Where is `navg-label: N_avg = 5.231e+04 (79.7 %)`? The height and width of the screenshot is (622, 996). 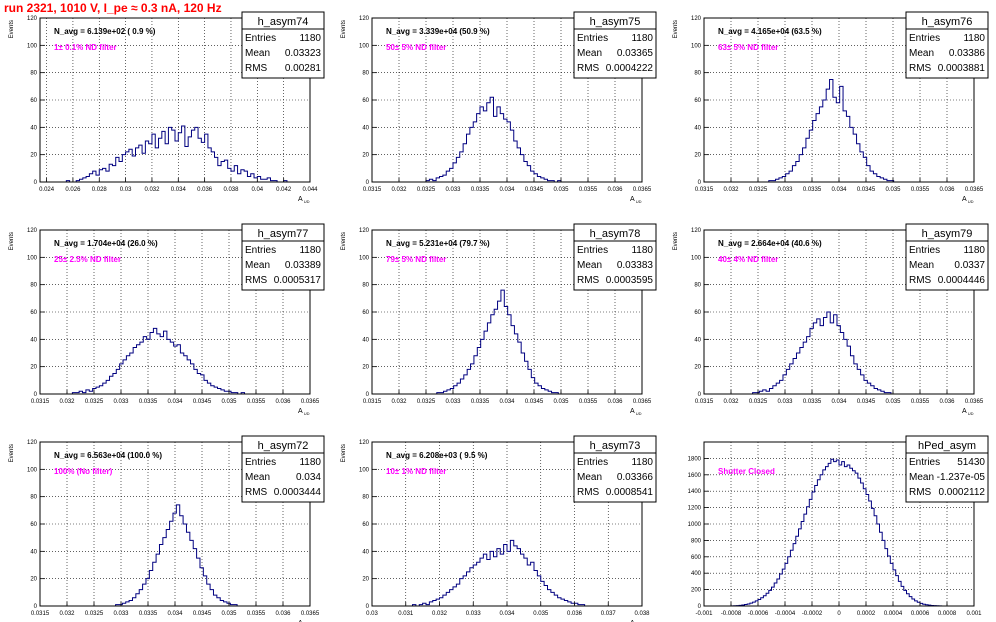 navg-label: N_avg = 5.231e+04 (79.7 %) is located at coordinates (438, 243).